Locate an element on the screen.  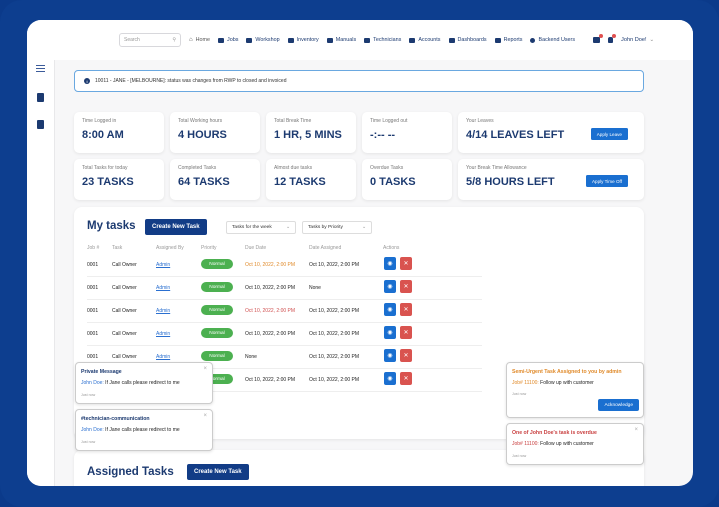
nav-reports: Reports is located at coordinates (508, 40).